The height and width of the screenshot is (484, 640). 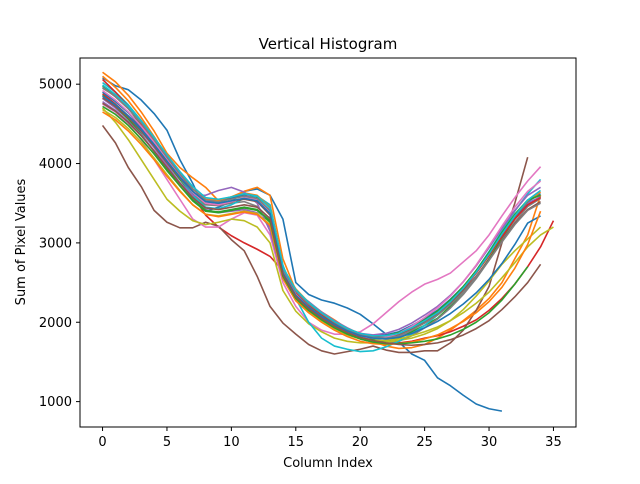 What do you see at coordinates (102, 442) in the screenshot?
I see `x-tick-label: 0` at bounding box center [102, 442].